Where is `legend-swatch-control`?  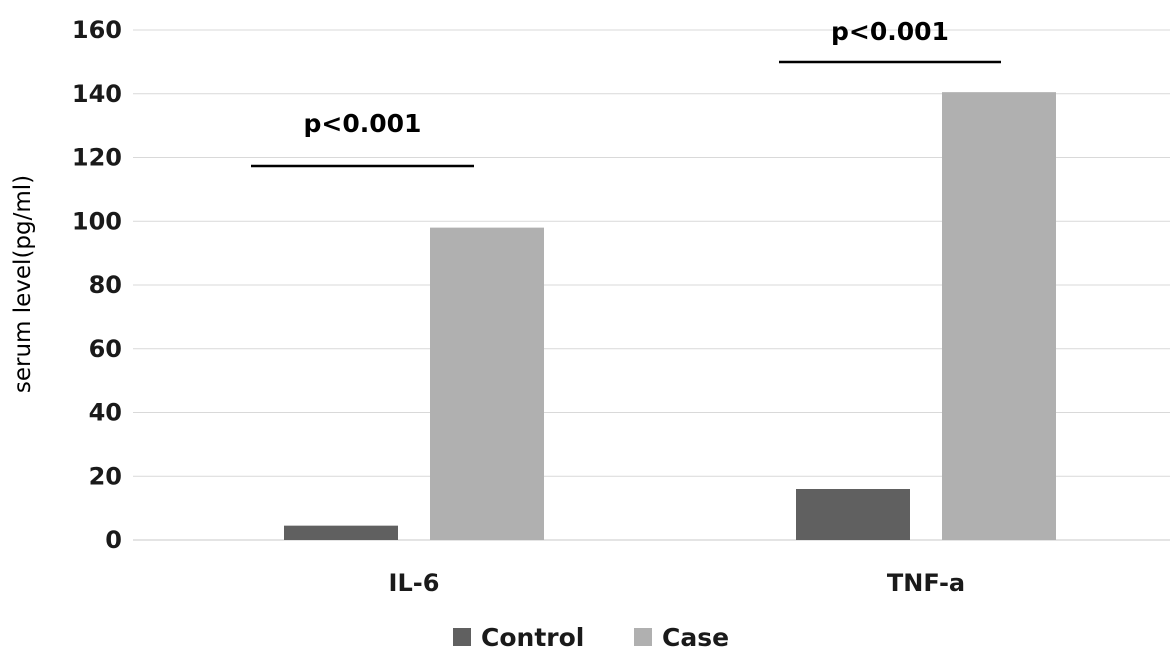 legend-swatch-control is located at coordinates (462, 637).